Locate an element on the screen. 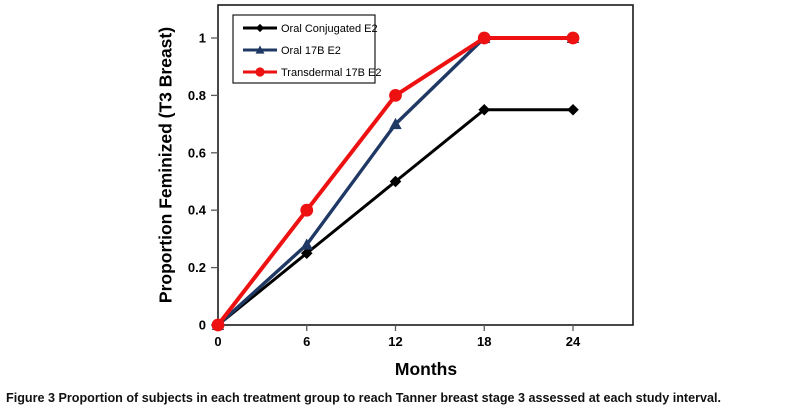 The height and width of the screenshot is (414, 795). x-axis-tick-label: 24 is located at coordinates (573, 341).